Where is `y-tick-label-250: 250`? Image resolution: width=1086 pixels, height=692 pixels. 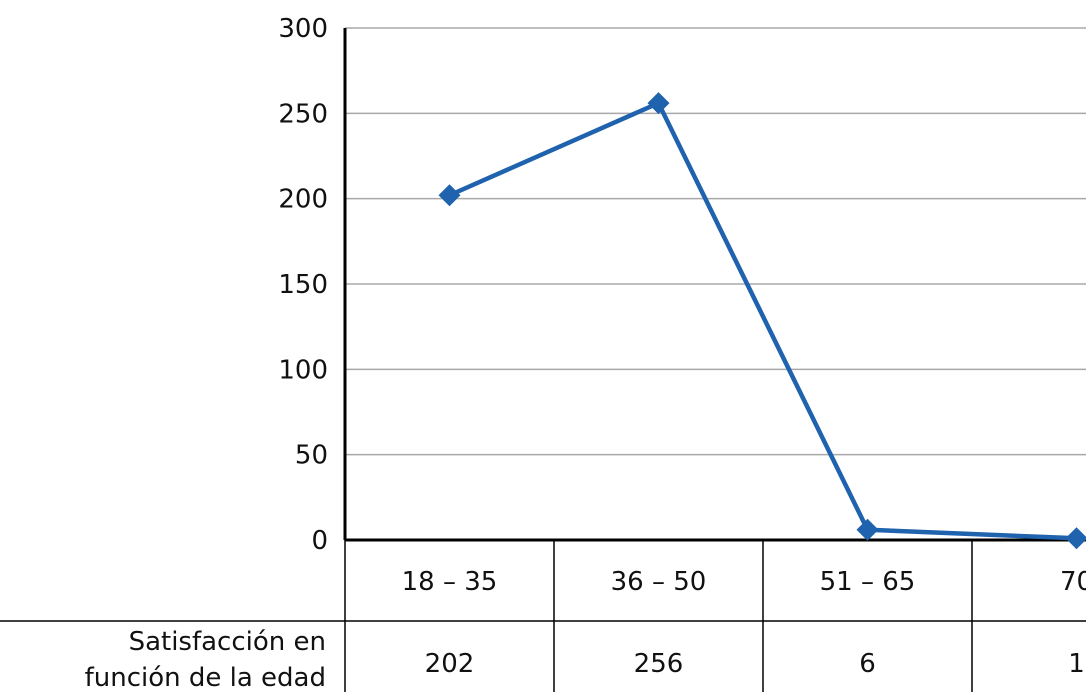
y-tick-label-250: 250 is located at coordinates (303, 114).